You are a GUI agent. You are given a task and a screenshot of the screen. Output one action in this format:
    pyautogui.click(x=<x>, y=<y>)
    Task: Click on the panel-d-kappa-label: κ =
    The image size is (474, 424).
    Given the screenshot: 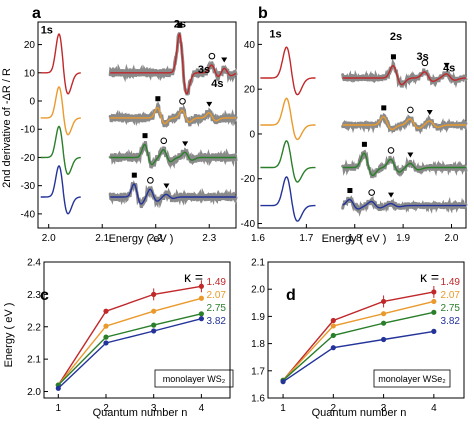 What is the action you would take?
    pyautogui.click(x=429, y=277)
    